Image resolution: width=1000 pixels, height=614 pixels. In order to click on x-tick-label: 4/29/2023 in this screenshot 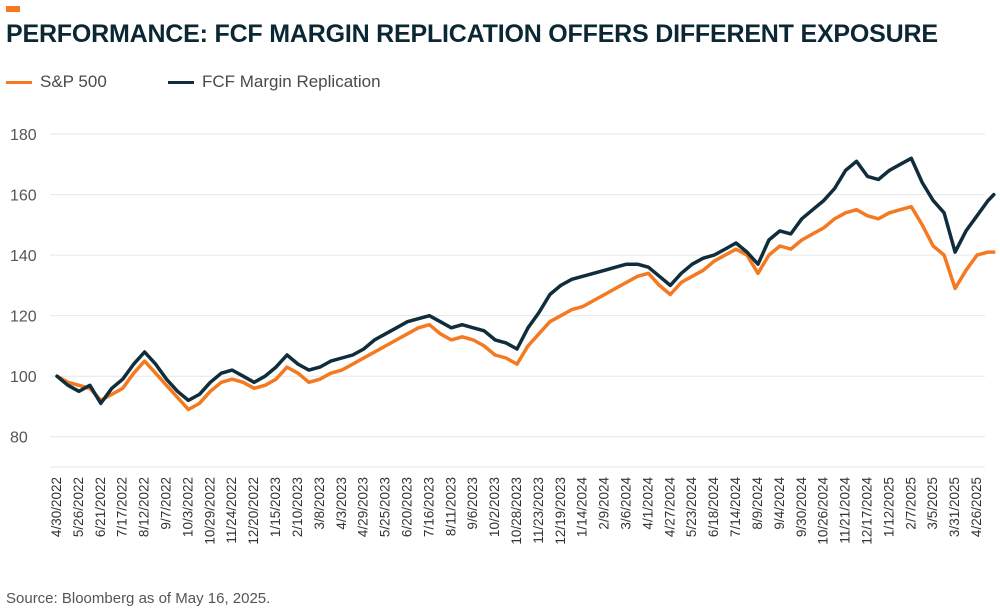, I will do `click(363, 507)`.